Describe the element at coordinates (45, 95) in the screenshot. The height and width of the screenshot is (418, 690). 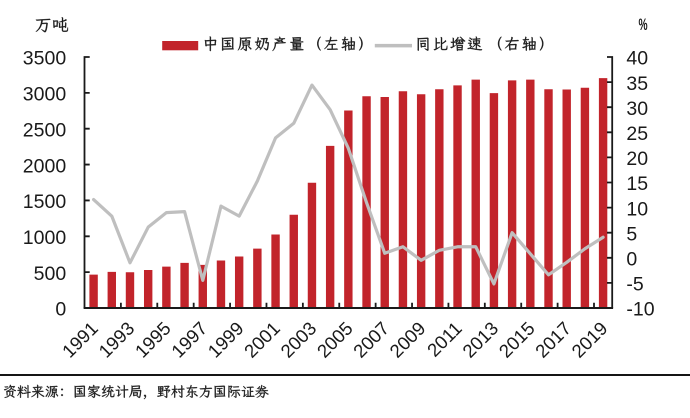
I see `svg-text: 3000` at that location.